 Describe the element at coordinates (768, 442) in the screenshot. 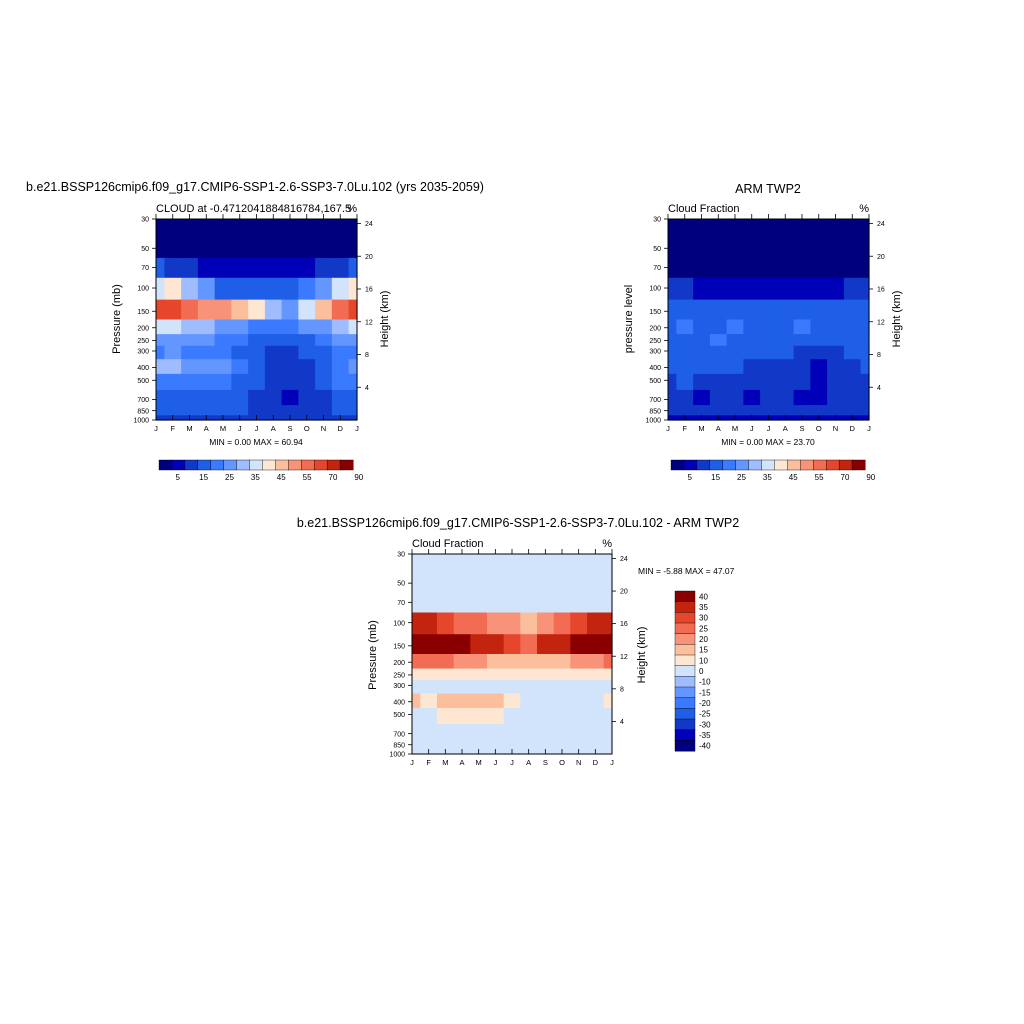

I see `panel-obs-minmax: MIN = 0.00 MAX = 23.70` at that location.